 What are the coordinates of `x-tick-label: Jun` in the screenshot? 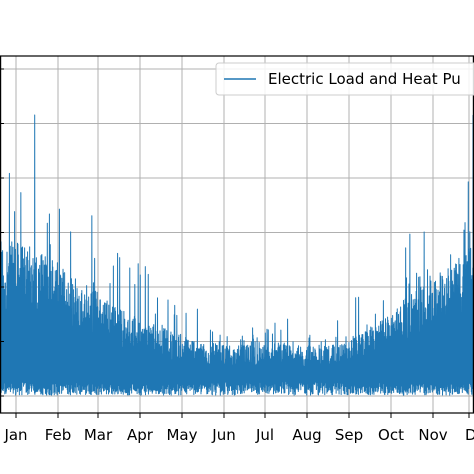 It's located at (223, 435).